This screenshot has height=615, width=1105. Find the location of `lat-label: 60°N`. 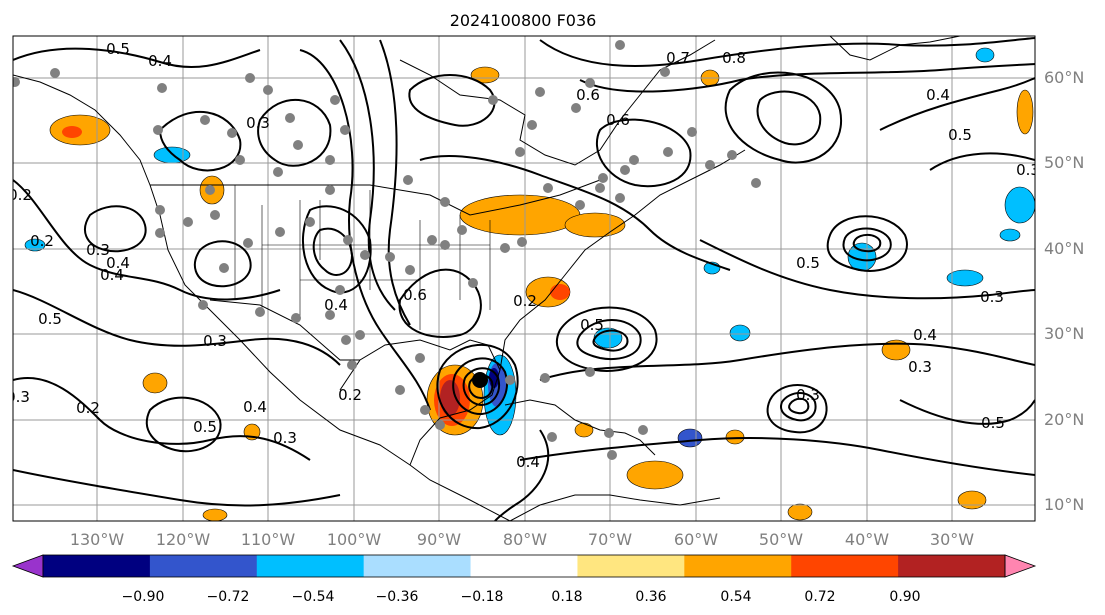

lat-label: 60°N is located at coordinates (1064, 77).